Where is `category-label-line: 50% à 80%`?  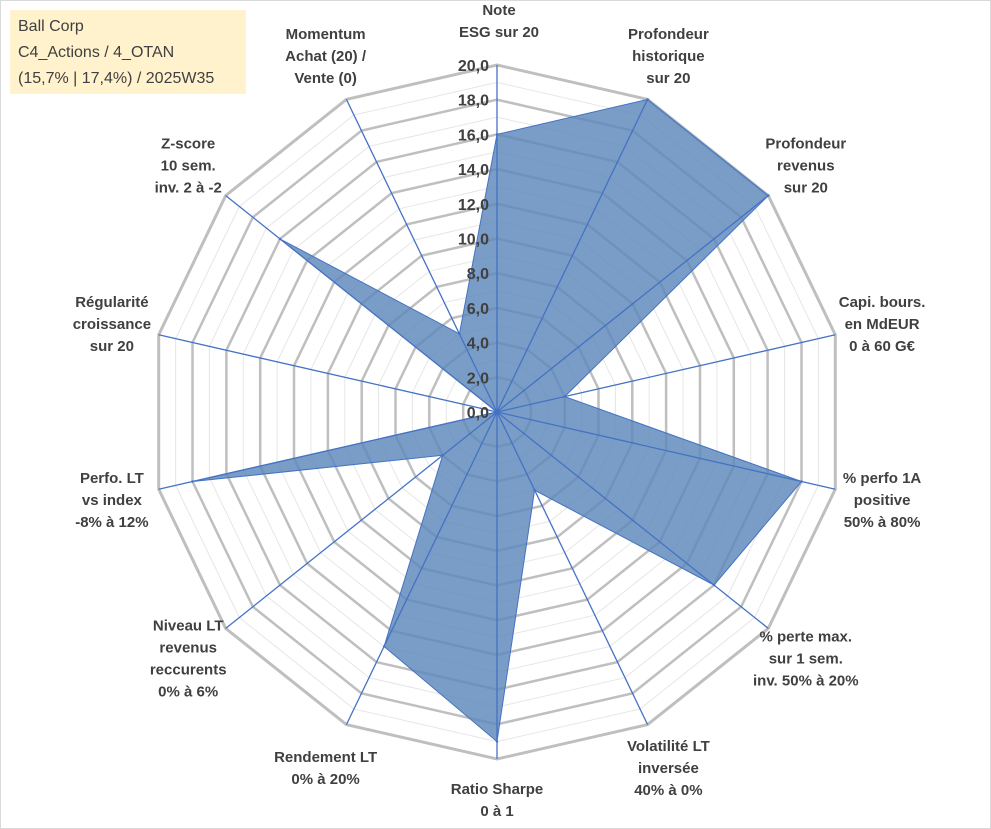 category-label-line: 50% à 80% is located at coordinates (882, 522).